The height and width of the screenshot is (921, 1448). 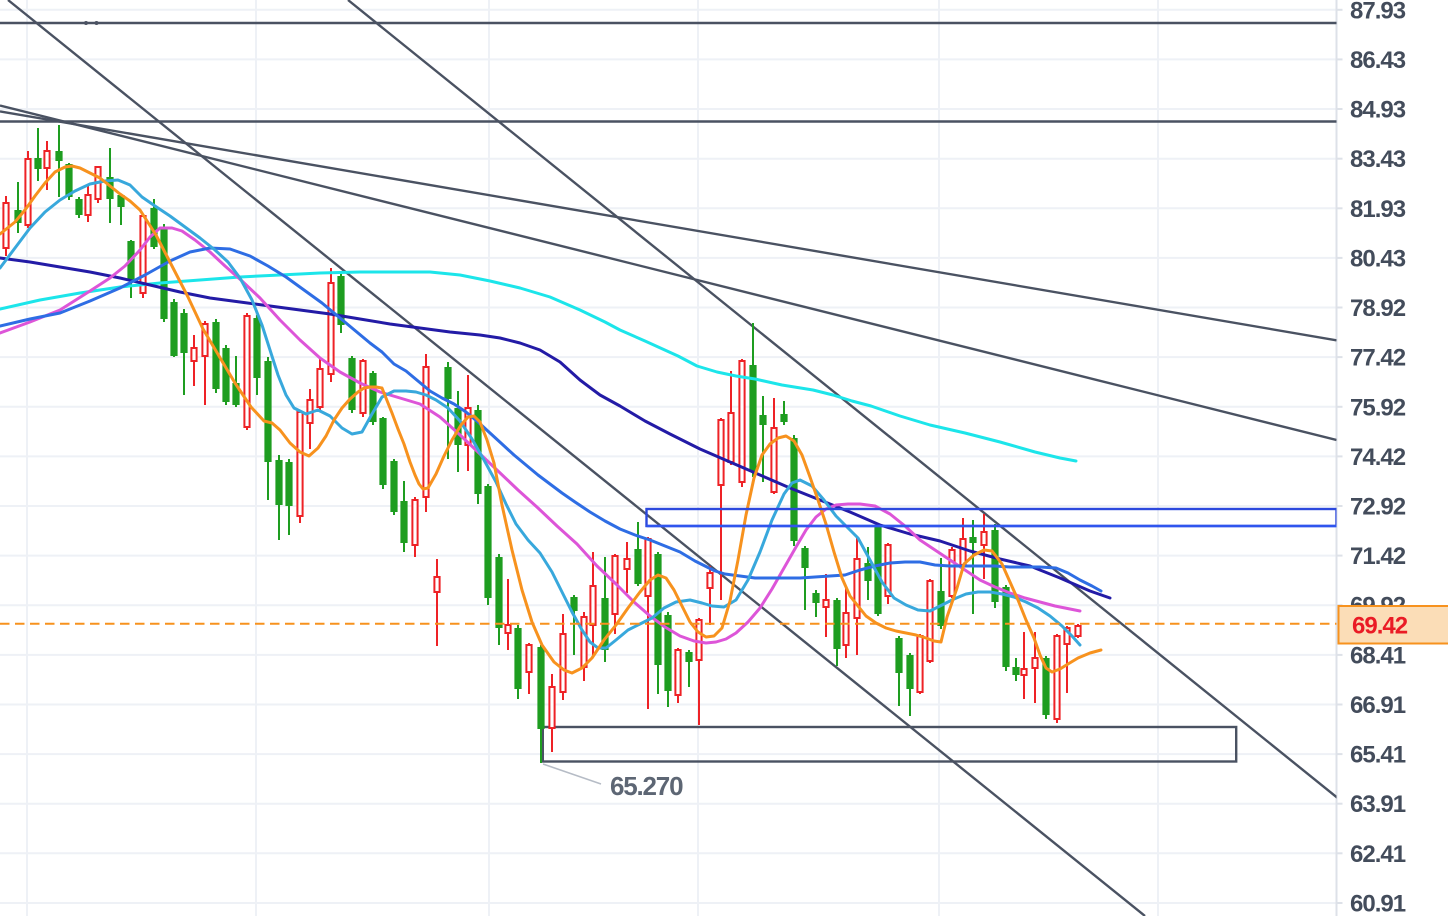 What do you see at coordinates (1378, 507) in the screenshot?
I see `svg-text: 72.92` at bounding box center [1378, 507].